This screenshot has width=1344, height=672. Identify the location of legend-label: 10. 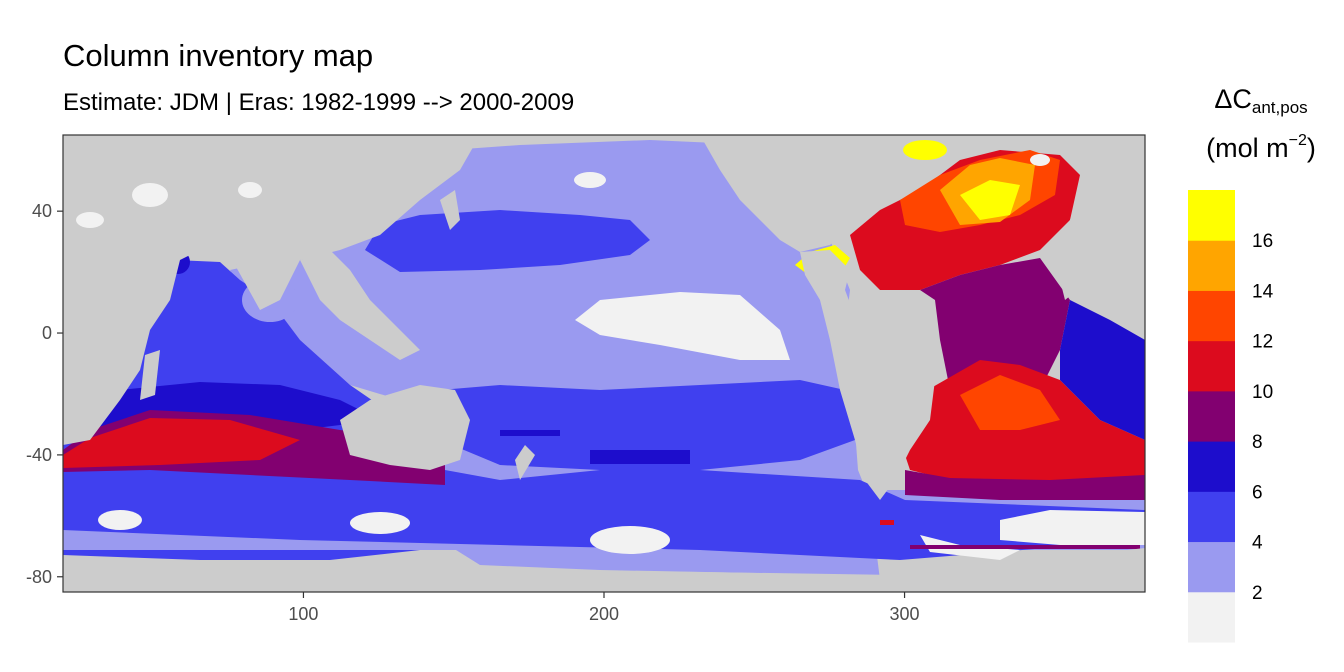
(1262, 392).